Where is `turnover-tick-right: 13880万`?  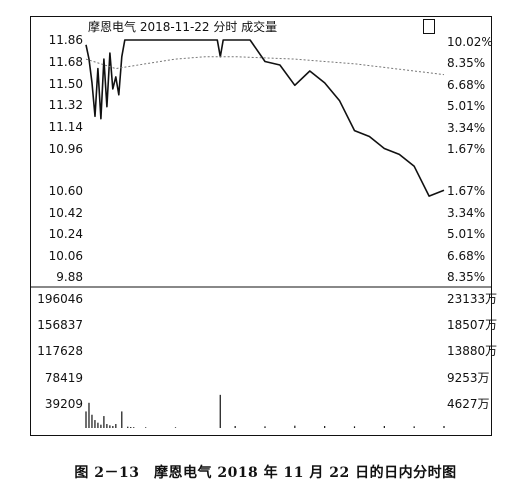
turnover-tick-right: 13880万 is located at coordinates (472, 351).